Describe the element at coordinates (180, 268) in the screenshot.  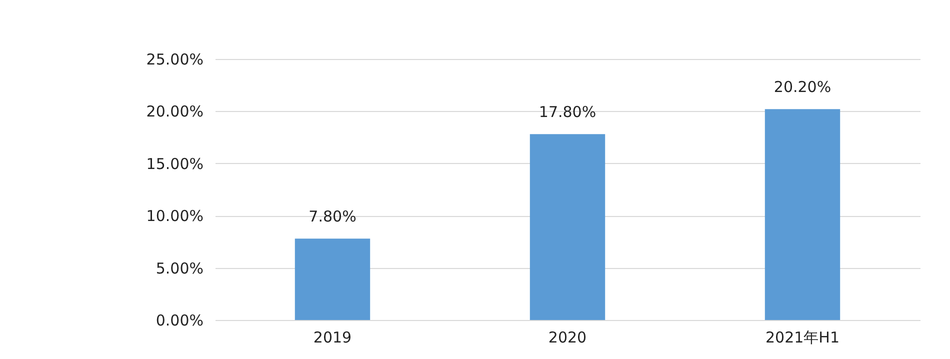
I see `y-tick-label: 5.00%` at that location.